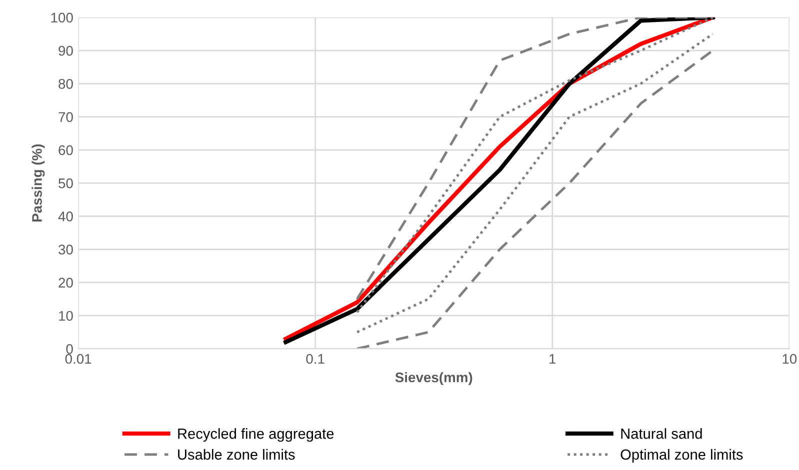 The height and width of the screenshot is (470, 799). What do you see at coordinates (681, 456) in the screenshot?
I see `legend-label: Optimal zone limits` at bounding box center [681, 456].